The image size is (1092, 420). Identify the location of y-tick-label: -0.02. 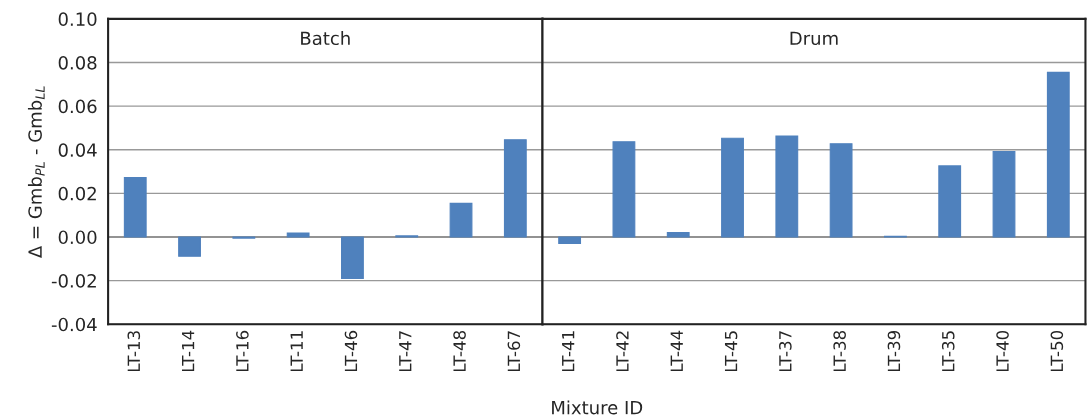
(73, 281).